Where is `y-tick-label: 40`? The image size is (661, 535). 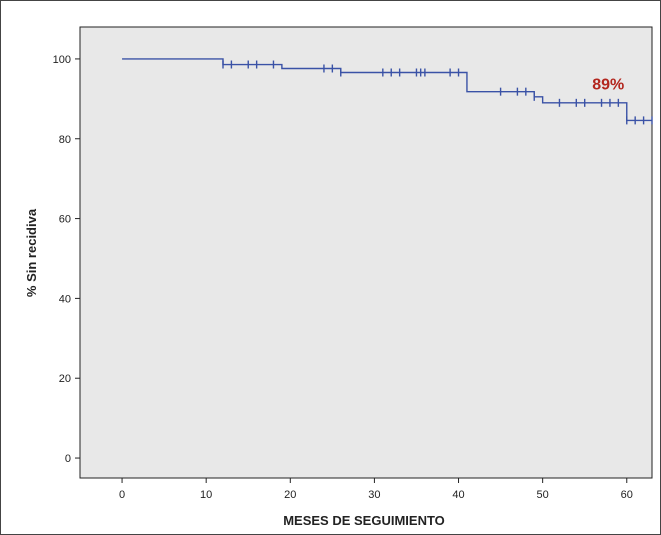
y-tick-label: 40 is located at coordinates (65, 299).